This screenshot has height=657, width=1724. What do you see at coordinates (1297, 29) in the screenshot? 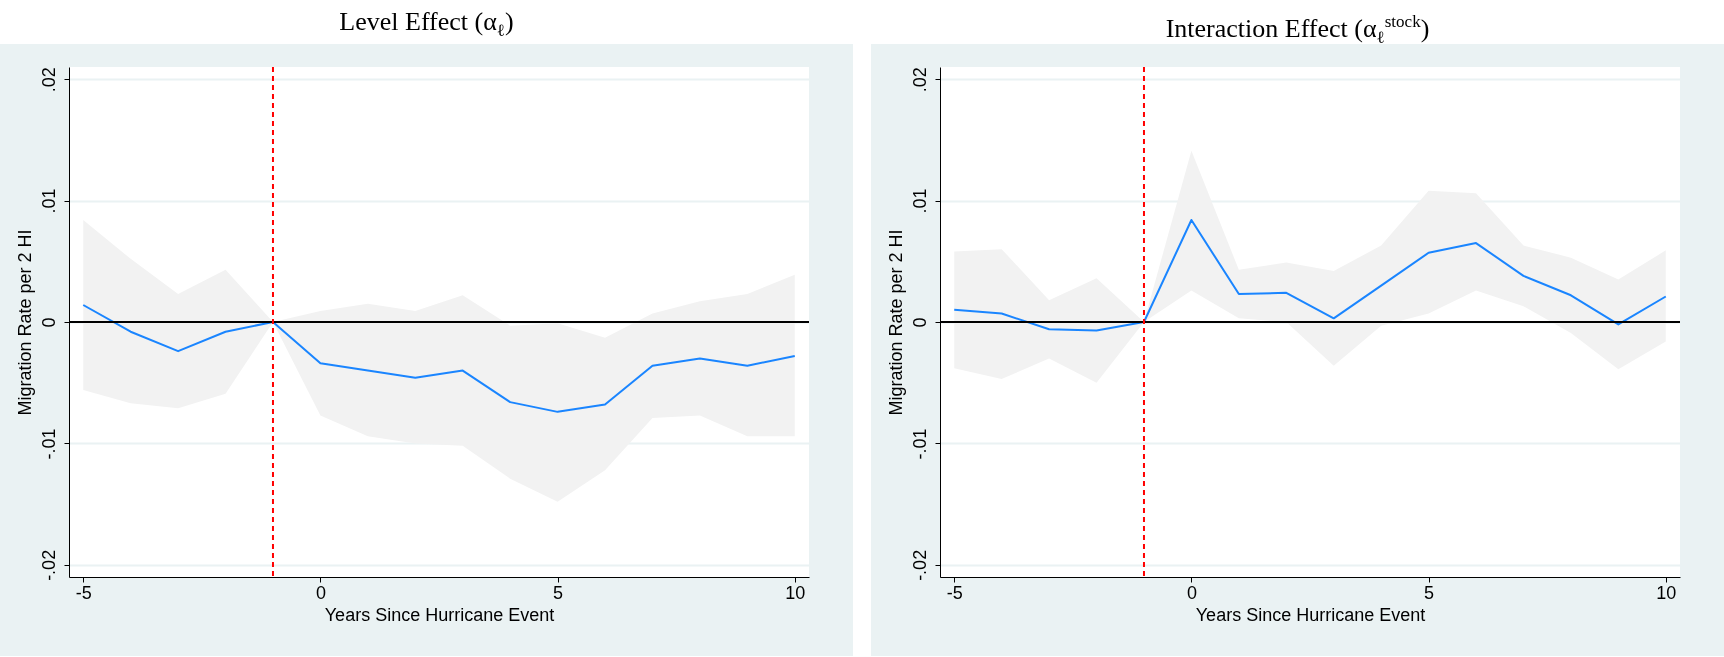
I see `chart-title: Interaction Effect (α$_{ℓ}$$^{stock}$)` at bounding box center [1297, 29].